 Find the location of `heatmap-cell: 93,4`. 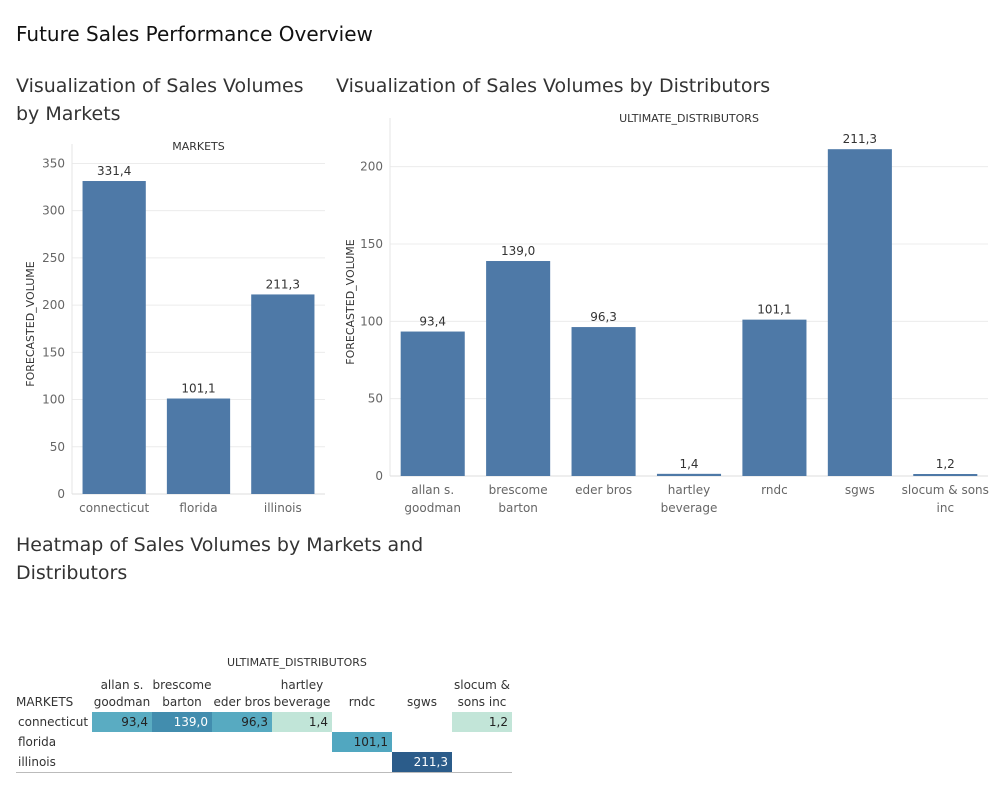

heatmap-cell: 93,4 is located at coordinates (122, 722).